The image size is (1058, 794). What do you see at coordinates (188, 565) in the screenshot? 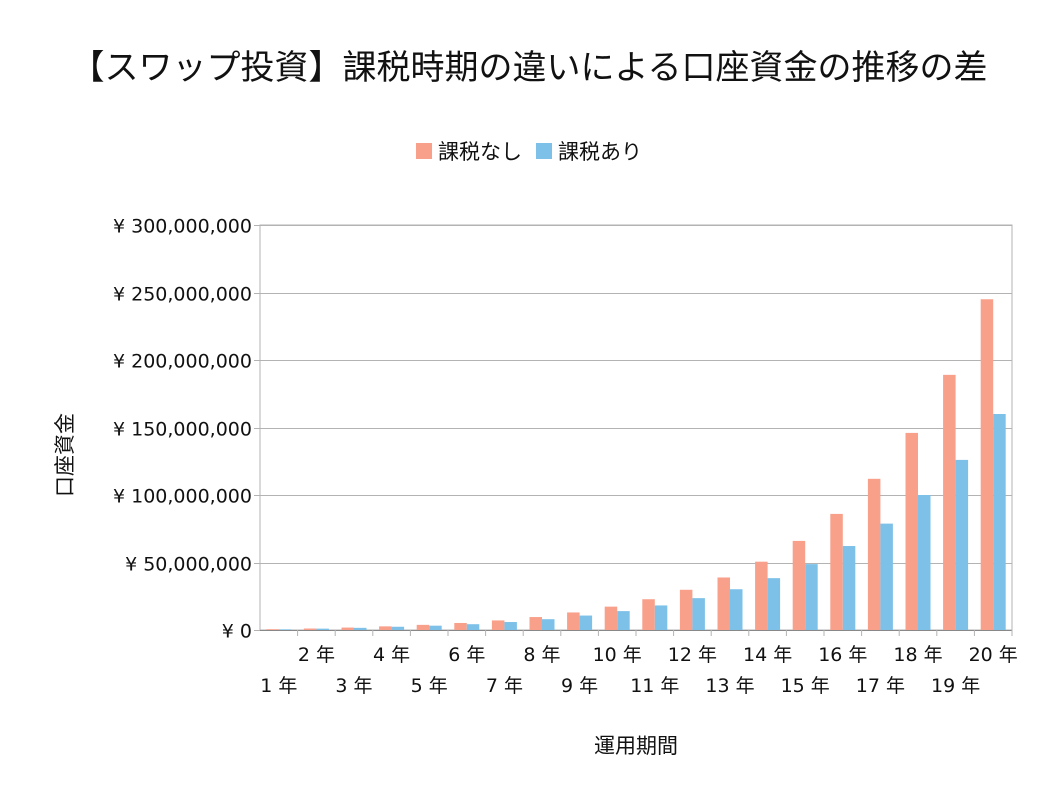
I see `y-tick-label: ¥ 50,000,000` at bounding box center [188, 565].